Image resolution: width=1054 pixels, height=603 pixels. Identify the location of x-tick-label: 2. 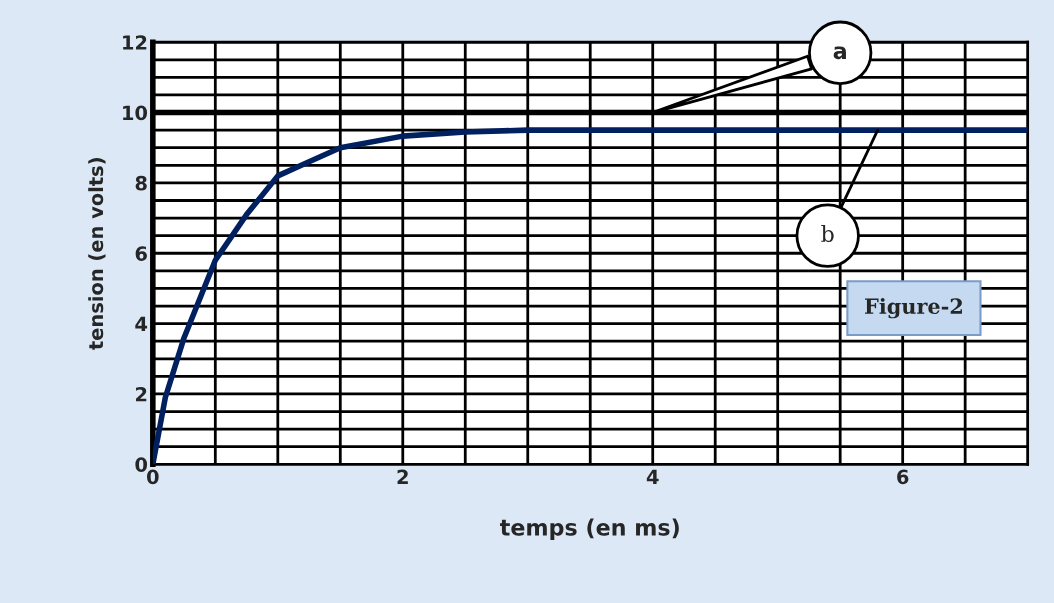
(402, 476).